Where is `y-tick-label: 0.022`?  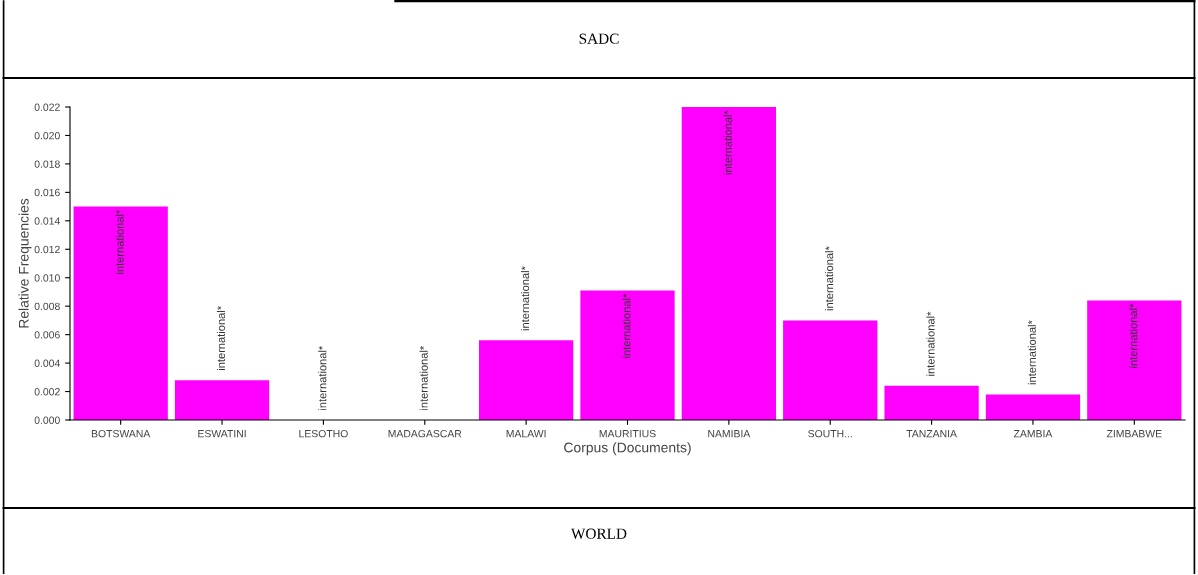
y-tick-label: 0.022 is located at coordinates (47, 107).